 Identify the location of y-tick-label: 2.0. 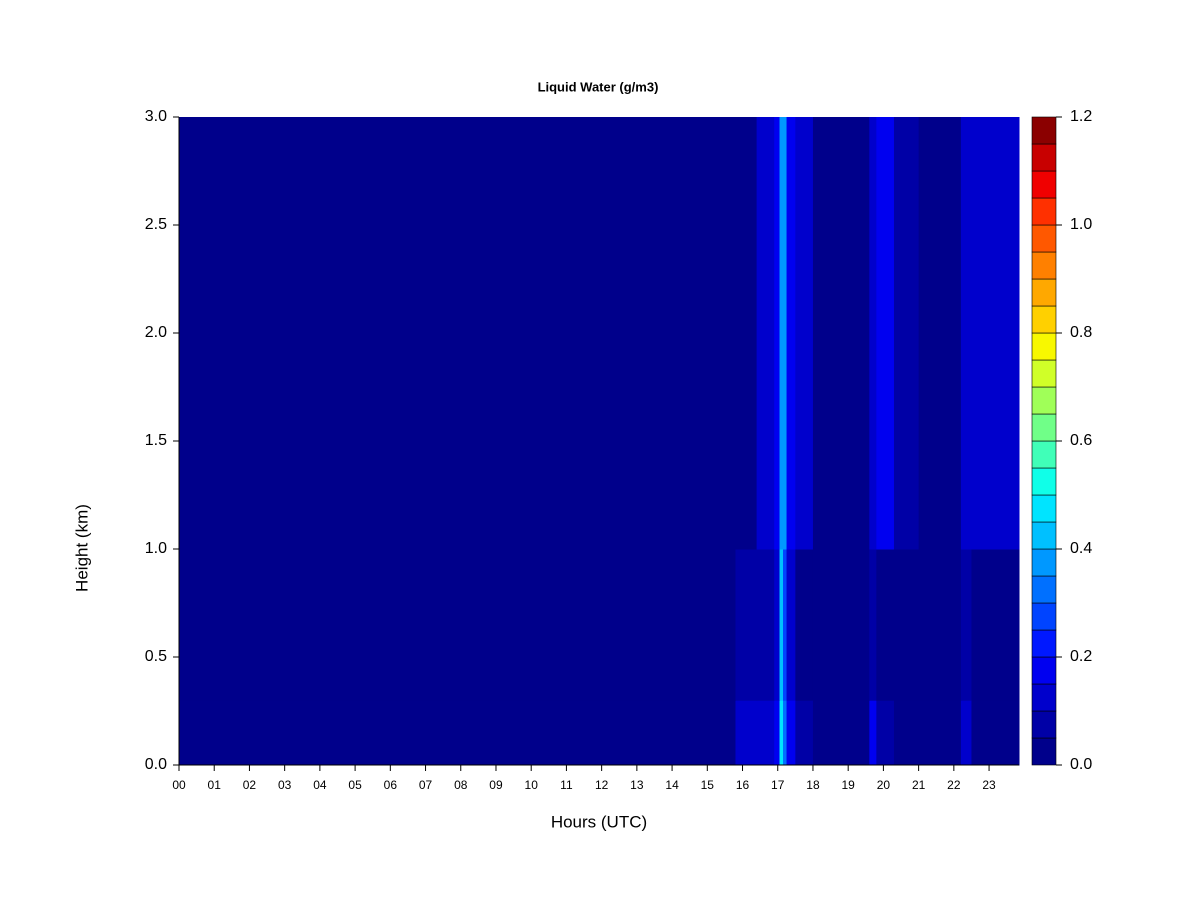
(156, 332).